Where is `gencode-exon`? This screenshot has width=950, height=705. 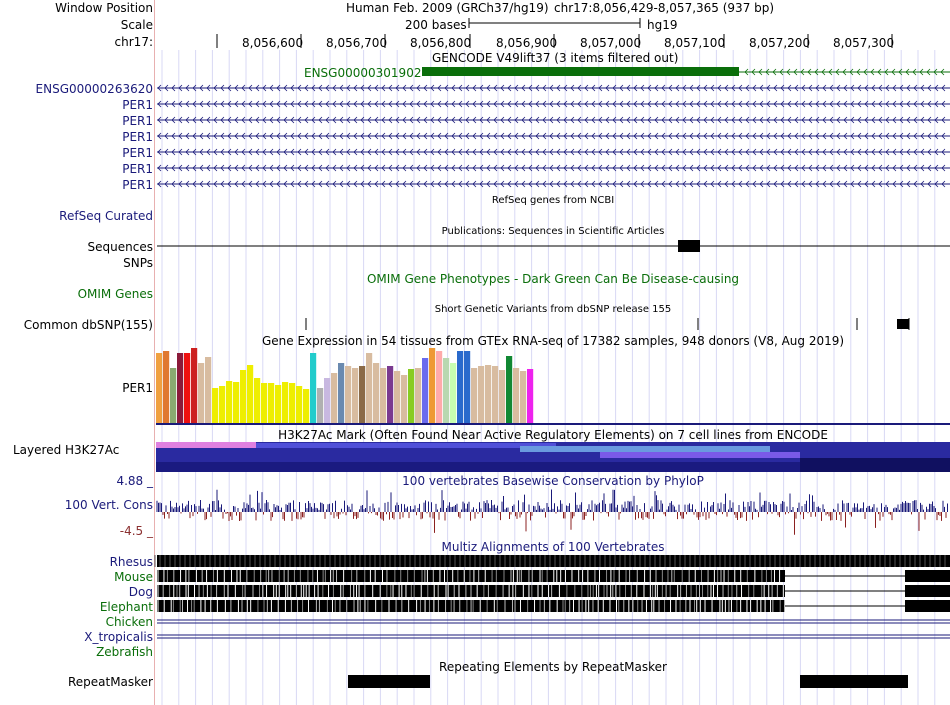 gencode-exon is located at coordinates (580, 71).